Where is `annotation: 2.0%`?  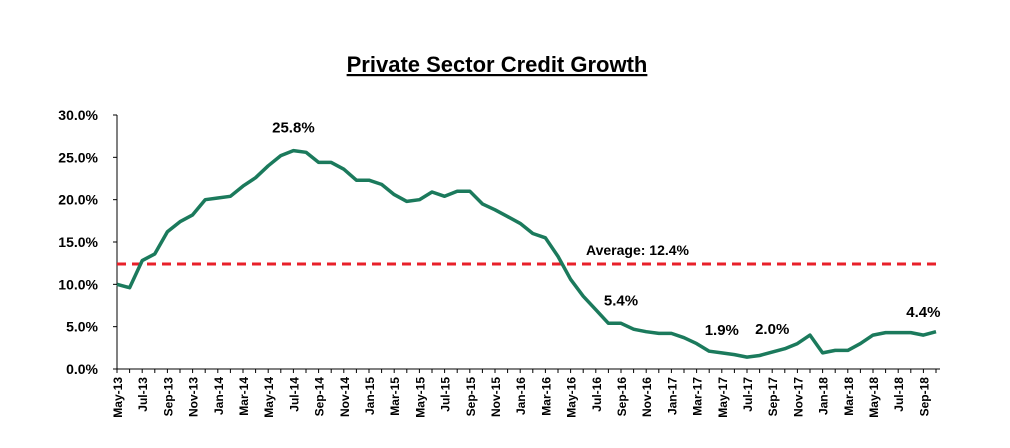
annotation: 2.0% is located at coordinates (772, 329).